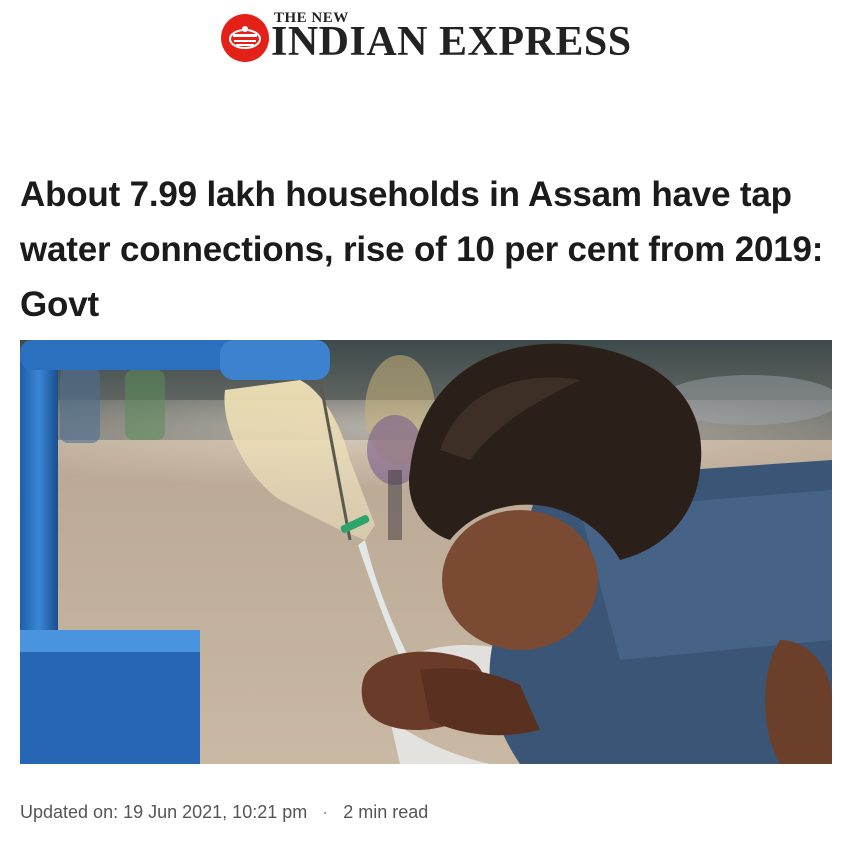 This screenshot has width=849, height=849. What do you see at coordinates (386, 812) in the screenshot?
I see `read-time: 2 min read` at bounding box center [386, 812].